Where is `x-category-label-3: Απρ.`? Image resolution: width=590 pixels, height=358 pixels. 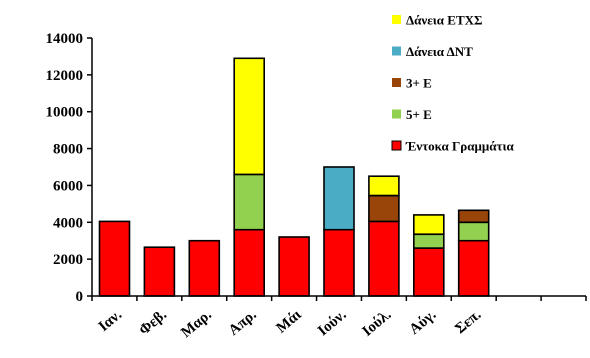 x-category-label-3: Απρ. is located at coordinates (243, 323).